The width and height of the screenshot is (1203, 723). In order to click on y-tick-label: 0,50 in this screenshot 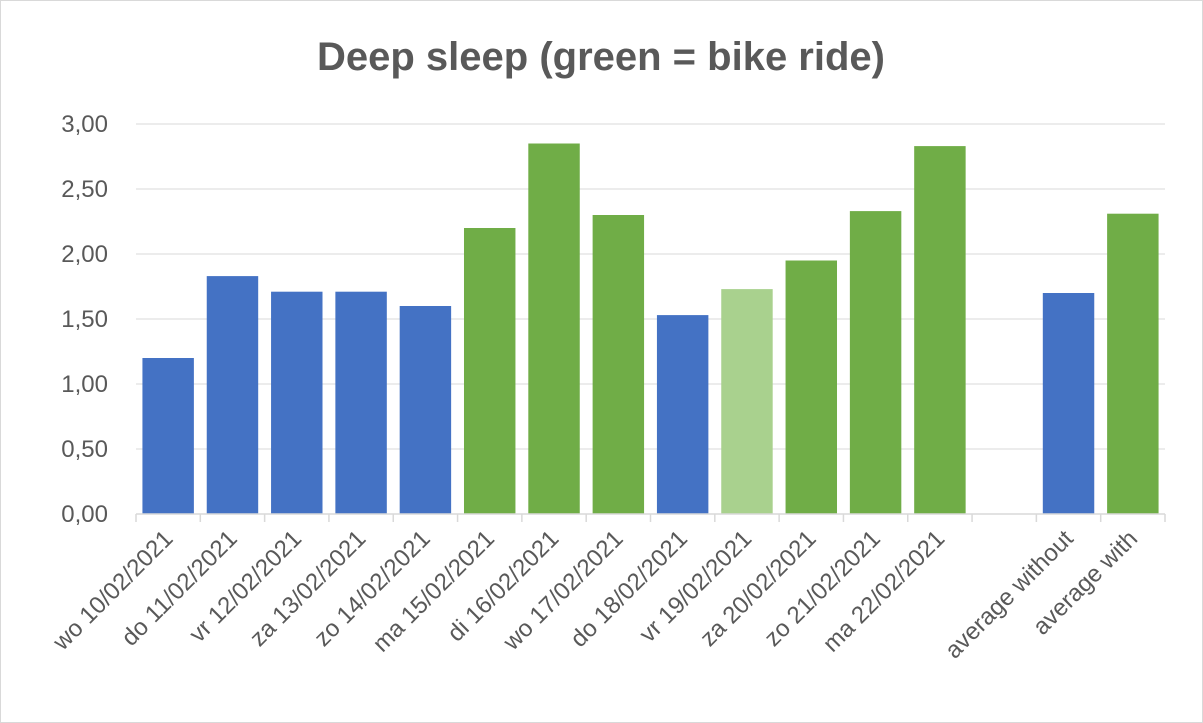, I will do `click(84, 449)`.